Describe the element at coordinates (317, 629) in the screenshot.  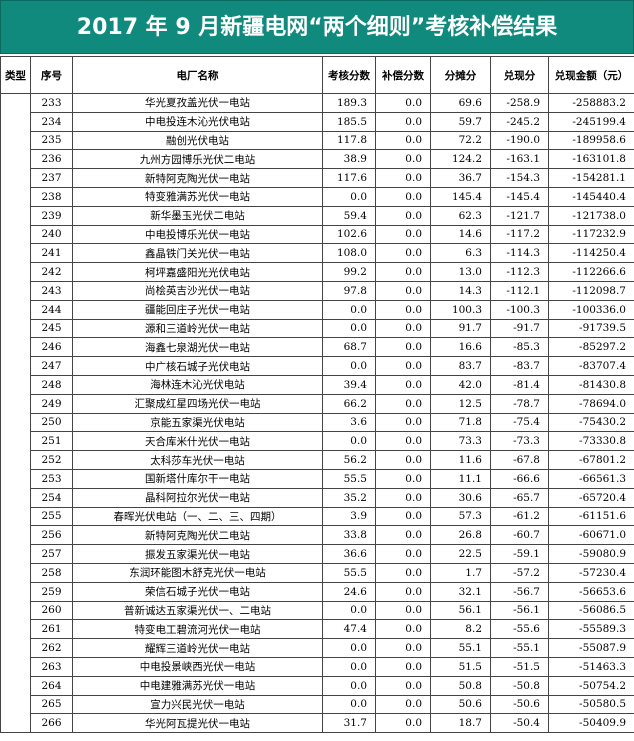
I see `table-row: 261 特变电工碧流河光伏一电站 47.4 0.0 8.2 -55.6 -55589.3` at that location.